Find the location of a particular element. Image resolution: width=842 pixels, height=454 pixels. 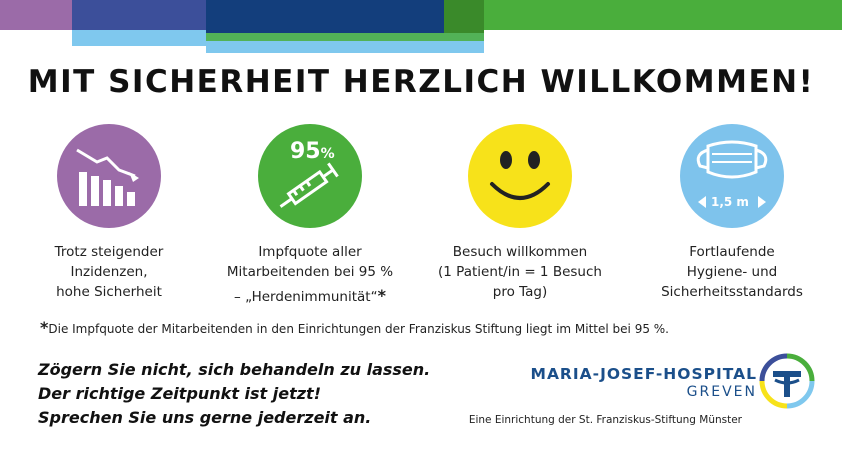

face-mask-icon is located at coordinates (732, 176).